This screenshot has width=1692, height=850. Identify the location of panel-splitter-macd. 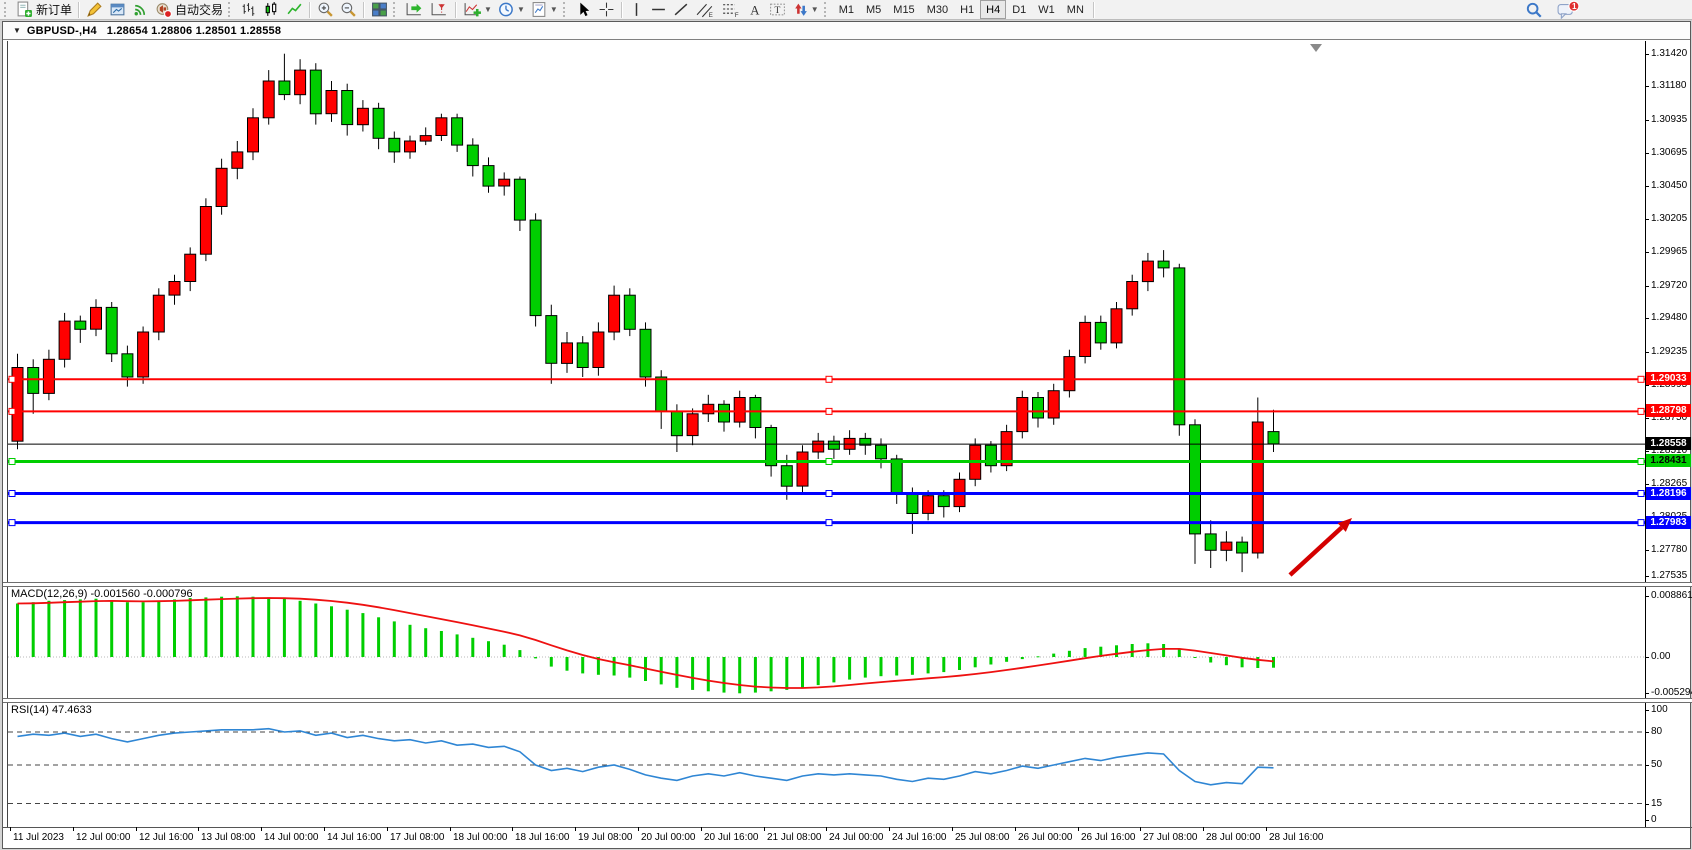
(847, 584).